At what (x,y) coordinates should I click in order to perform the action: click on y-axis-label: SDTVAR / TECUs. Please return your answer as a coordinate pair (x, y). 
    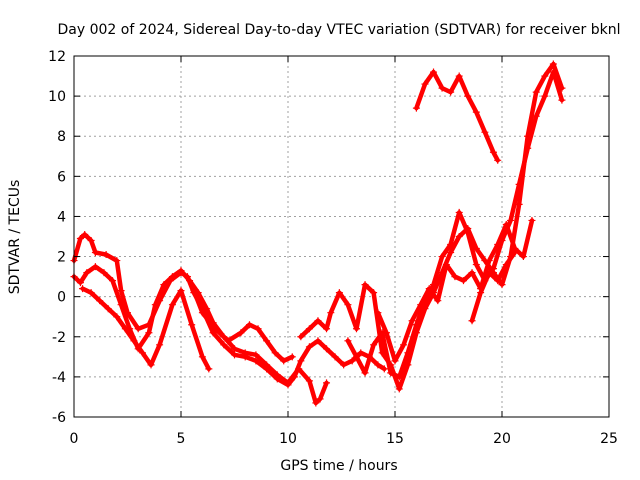
    Looking at the image, I should click on (15, 237).